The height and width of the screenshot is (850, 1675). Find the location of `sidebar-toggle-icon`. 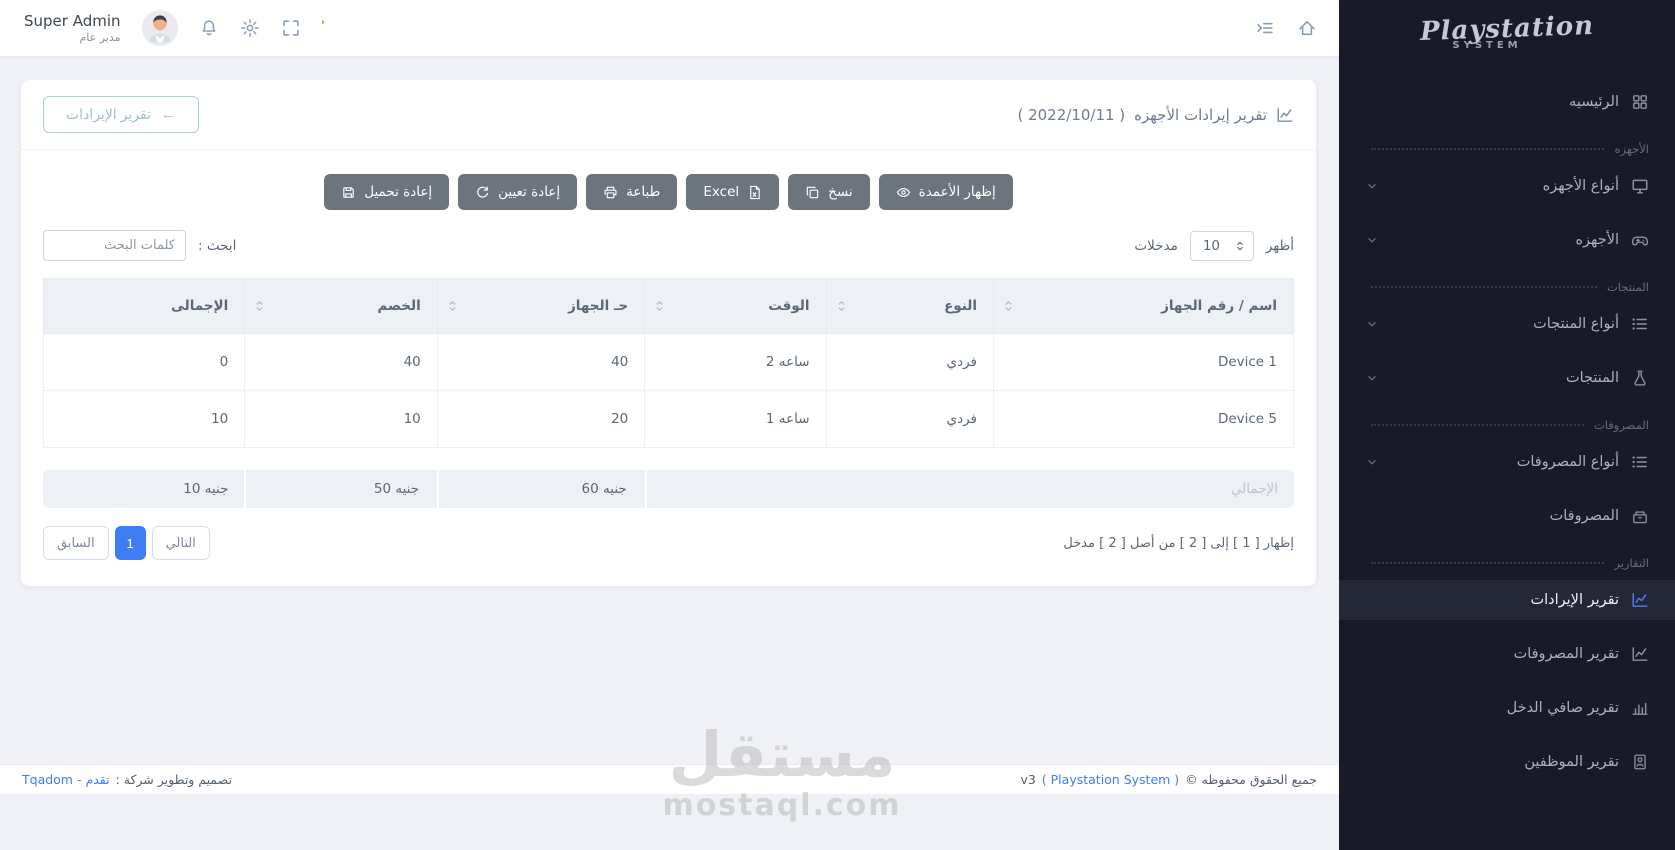

sidebar-toggle-icon is located at coordinates (1265, 28).